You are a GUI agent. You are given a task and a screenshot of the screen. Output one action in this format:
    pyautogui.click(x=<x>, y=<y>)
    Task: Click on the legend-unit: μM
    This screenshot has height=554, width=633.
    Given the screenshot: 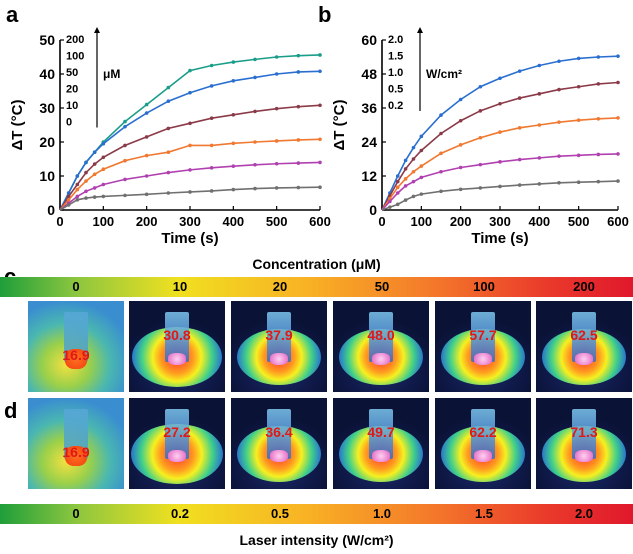 What is the action you would take?
    pyautogui.click(x=111, y=74)
    